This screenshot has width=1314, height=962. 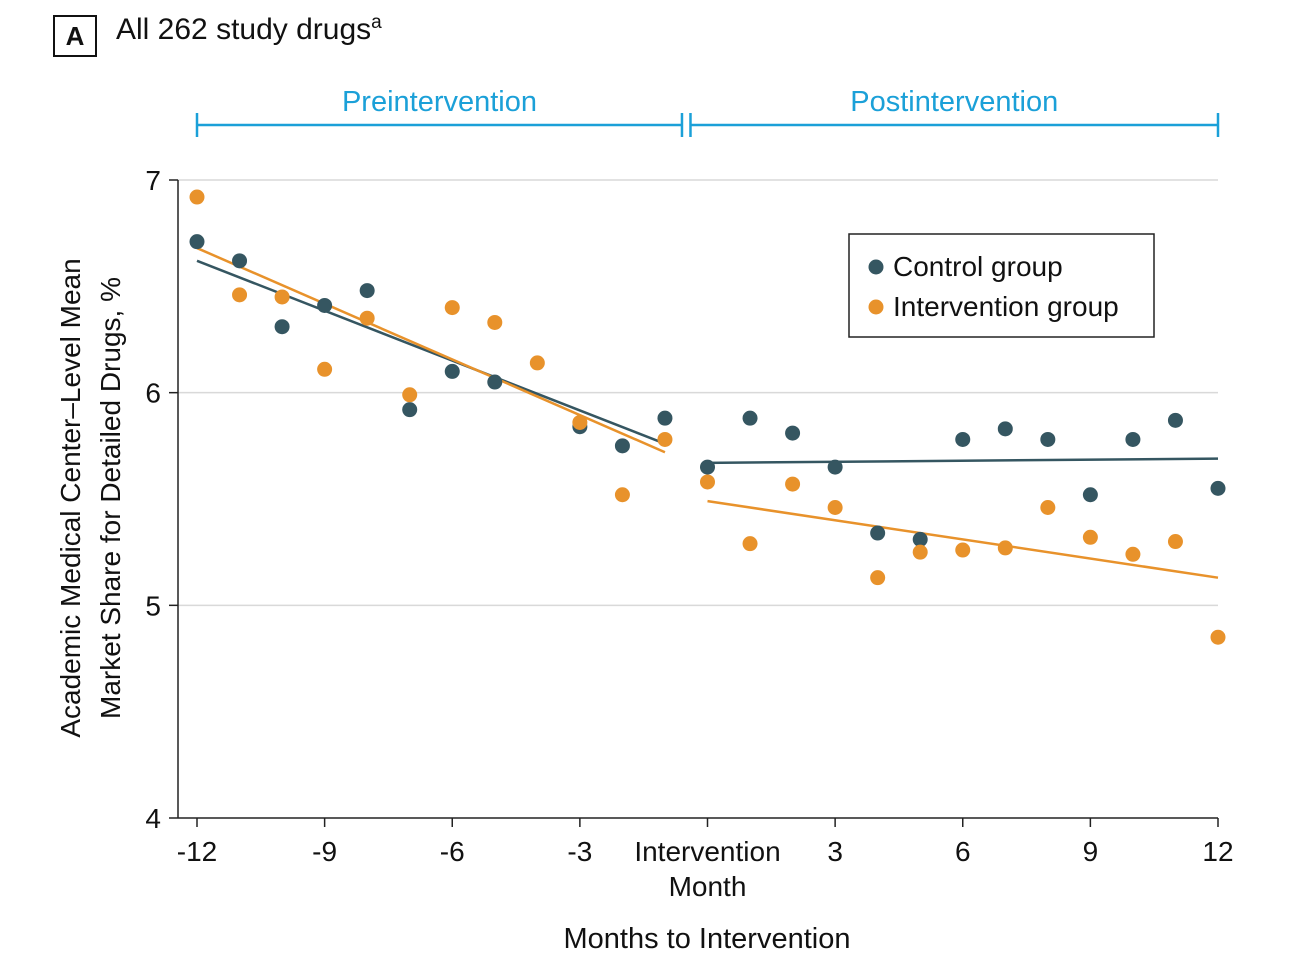 What do you see at coordinates (876, 267) in the screenshot?
I see `legend-marker-control` at bounding box center [876, 267].